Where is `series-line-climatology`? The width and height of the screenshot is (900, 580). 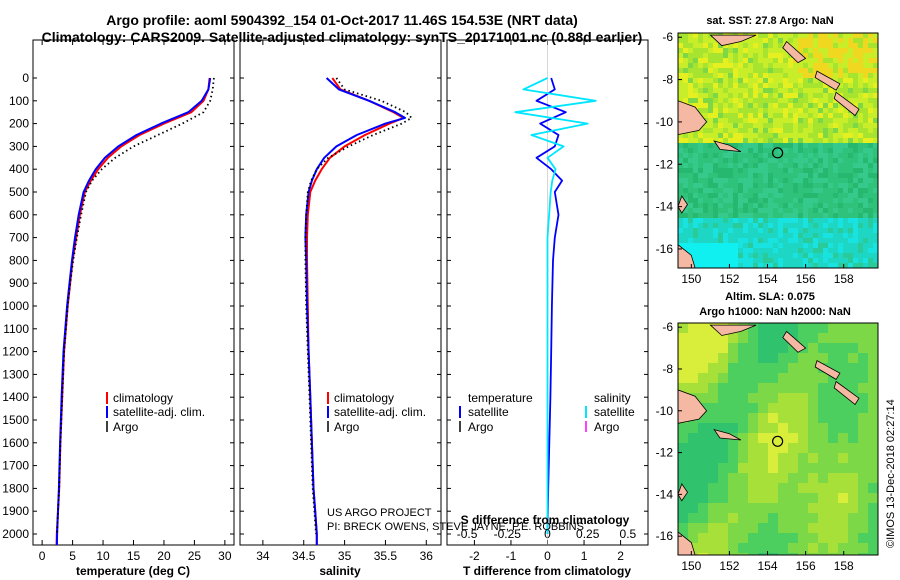 series-line-climatology is located at coordinates (133, 311).